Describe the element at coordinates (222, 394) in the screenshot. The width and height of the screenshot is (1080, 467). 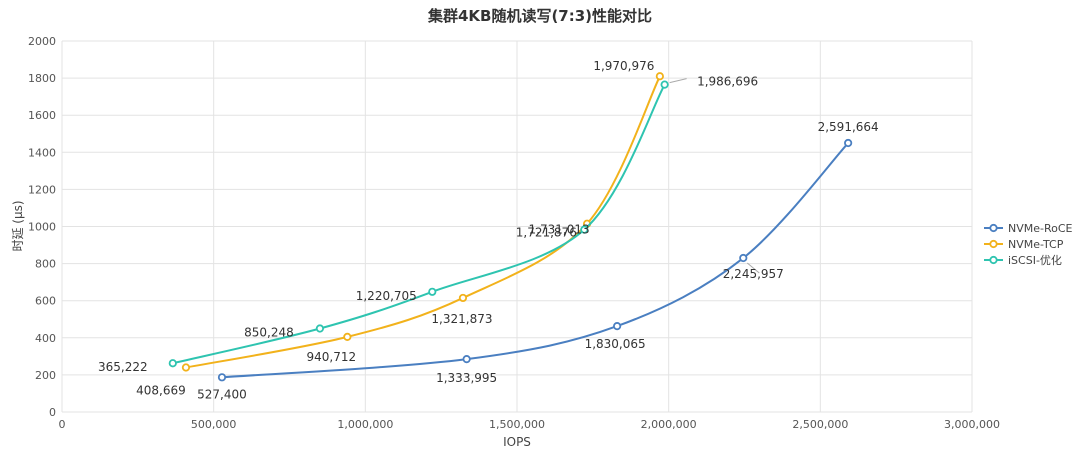
I see `data-label: 527,400` at that location.